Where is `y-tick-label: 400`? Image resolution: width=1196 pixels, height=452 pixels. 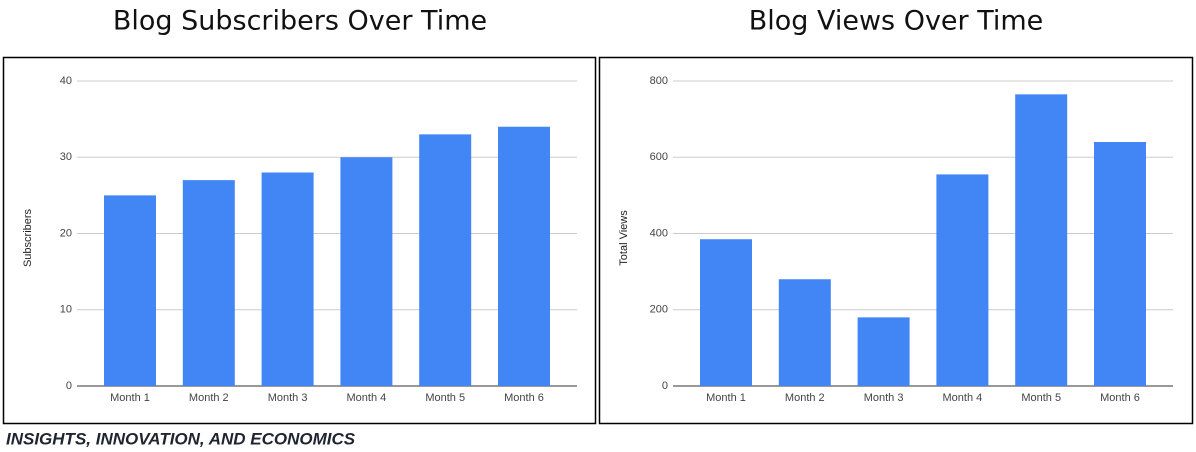 y-tick-label: 400 is located at coordinates (659, 233).